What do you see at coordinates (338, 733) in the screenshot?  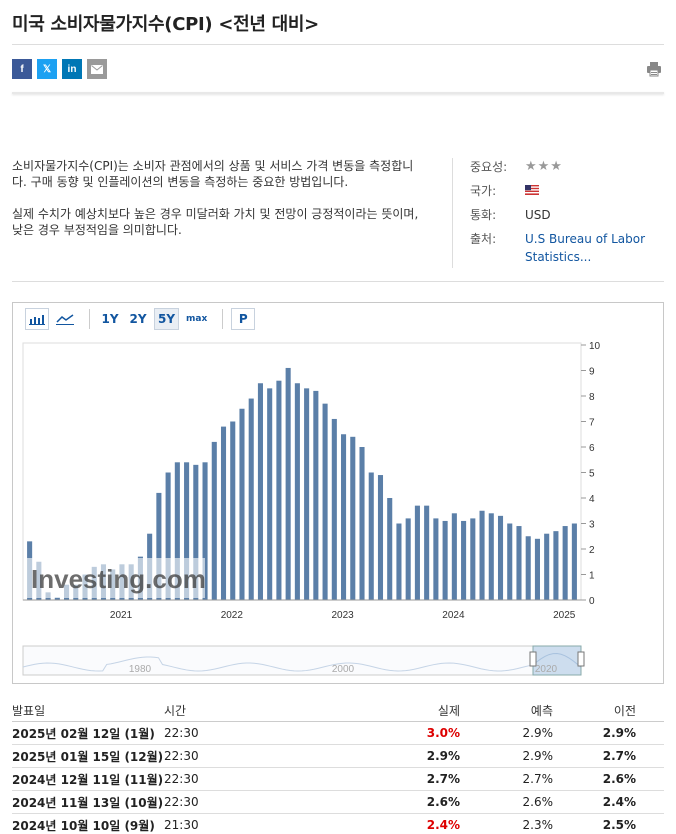 I see `table-row: 2025년 02월 12일 (1월) 22:30 3.0% 2.9% 2.9%` at bounding box center [338, 733].